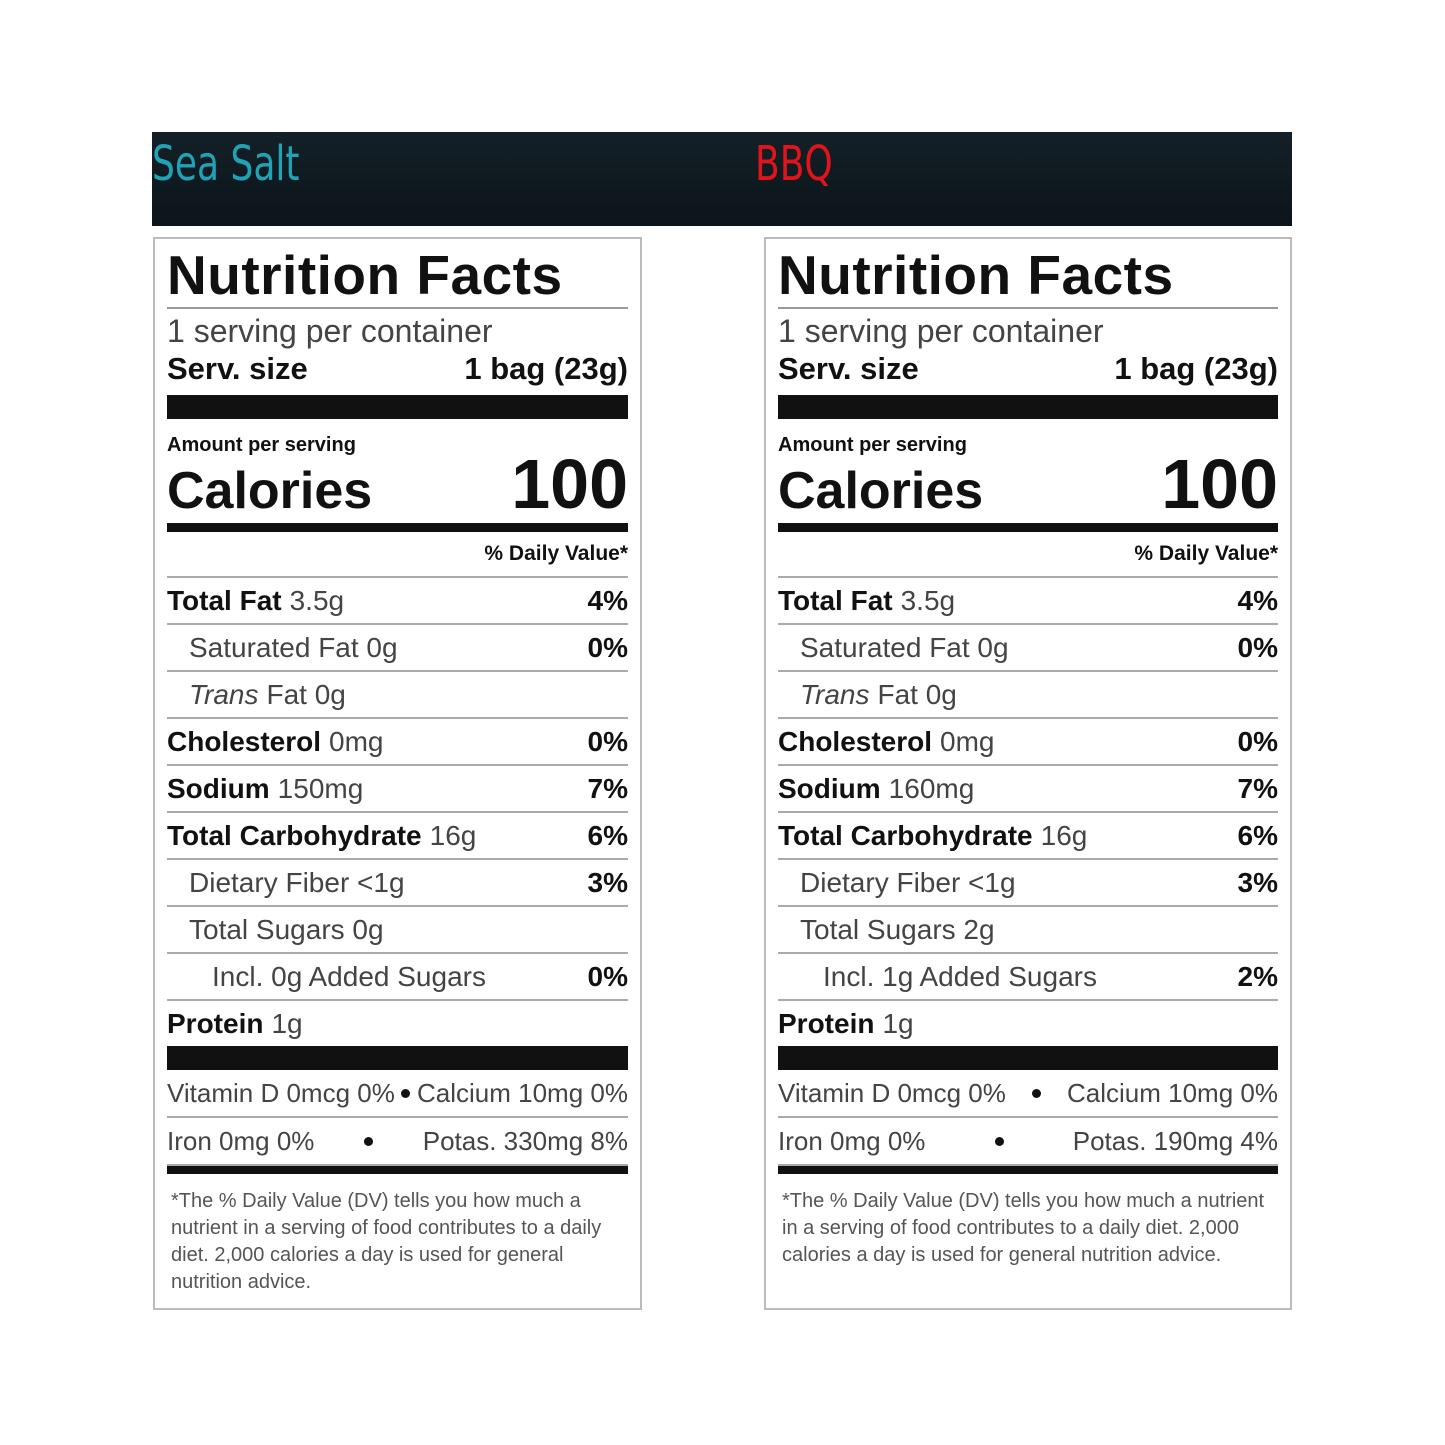 The height and width of the screenshot is (1445, 1445). What do you see at coordinates (320, 788) in the screenshot?
I see `nutrient-amount: 150mg` at bounding box center [320, 788].